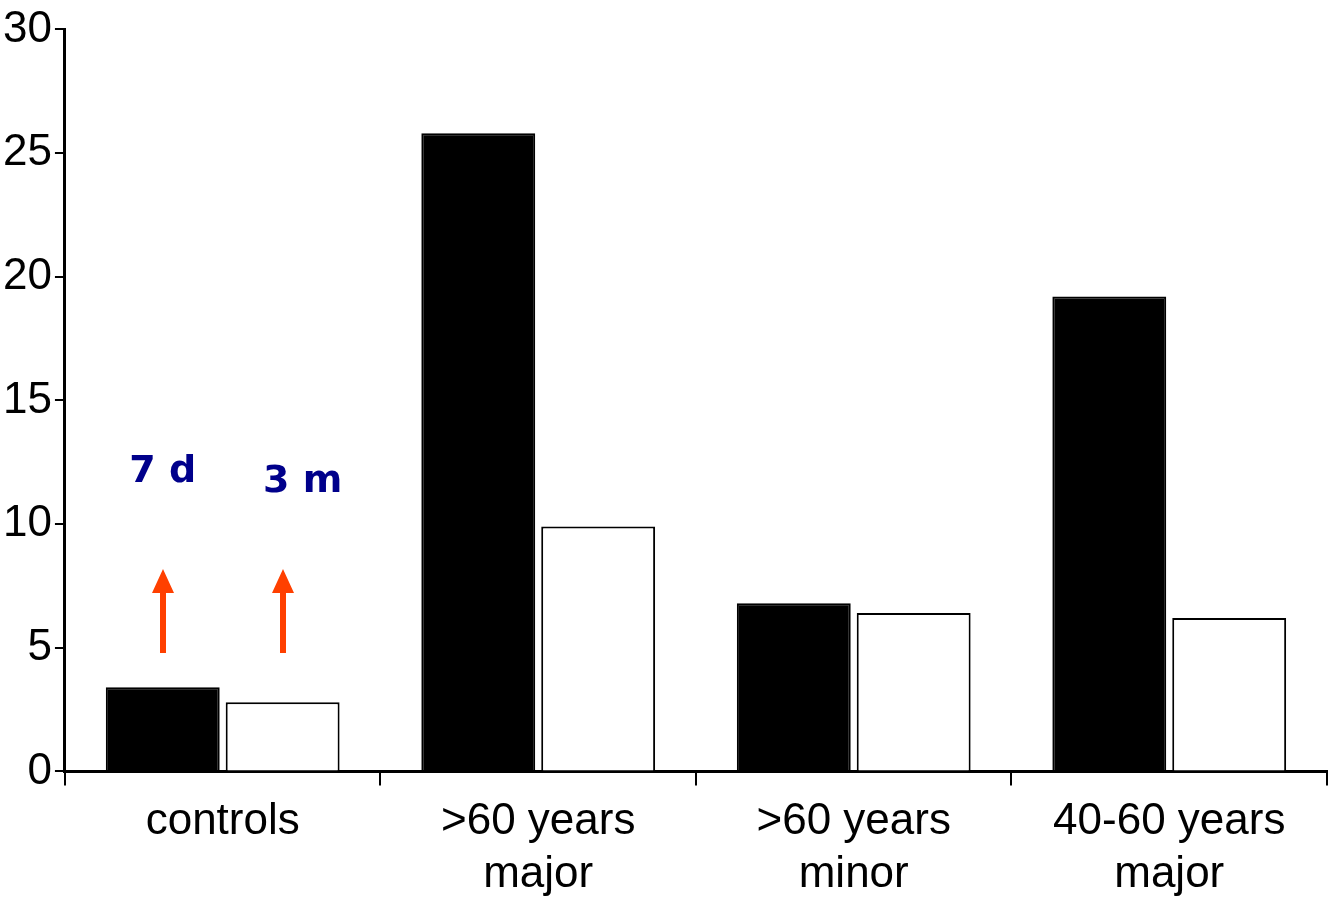 This screenshot has height=911, width=1329. What do you see at coordinates (163, 468) in the screenshot?
I see `annotation: 7 d` at bounding box center [163, 468].